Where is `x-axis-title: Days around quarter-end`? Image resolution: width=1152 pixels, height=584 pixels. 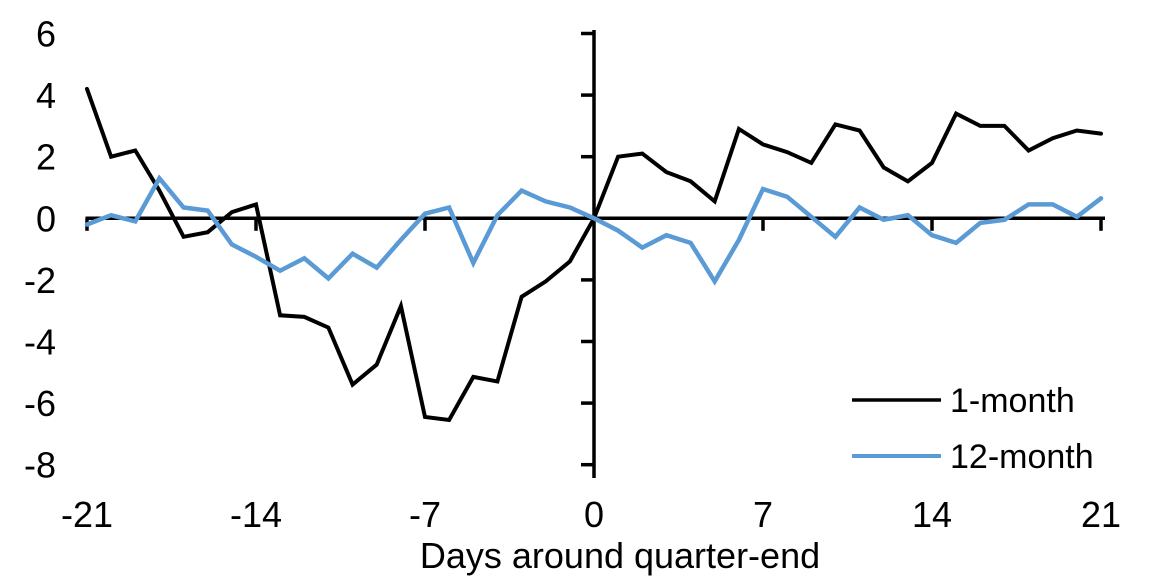
x-axis-title: Days around quarter-end is located at coordinates (620, 555).